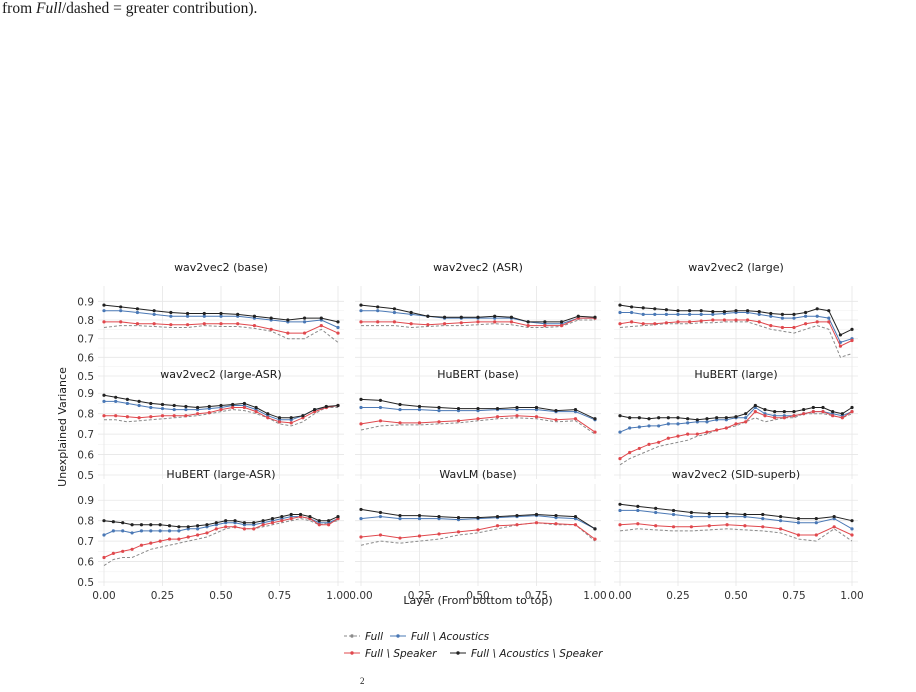 The width and height of the screenshot is (916, 692). Describe the element at coordinates (477, 596) in the screenshot. I see `x-tick-label: 0.50` at that location.